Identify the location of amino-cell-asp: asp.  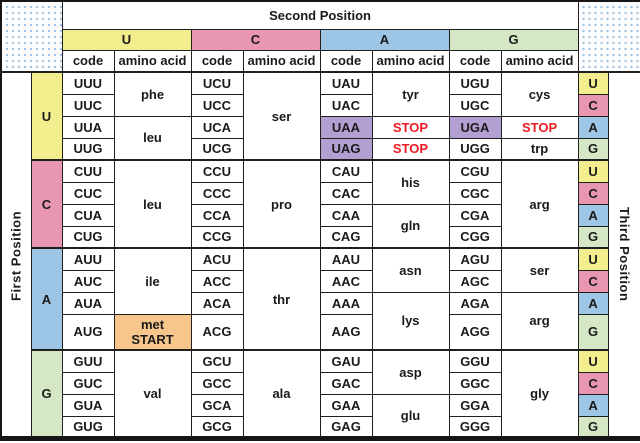
(410, 372).